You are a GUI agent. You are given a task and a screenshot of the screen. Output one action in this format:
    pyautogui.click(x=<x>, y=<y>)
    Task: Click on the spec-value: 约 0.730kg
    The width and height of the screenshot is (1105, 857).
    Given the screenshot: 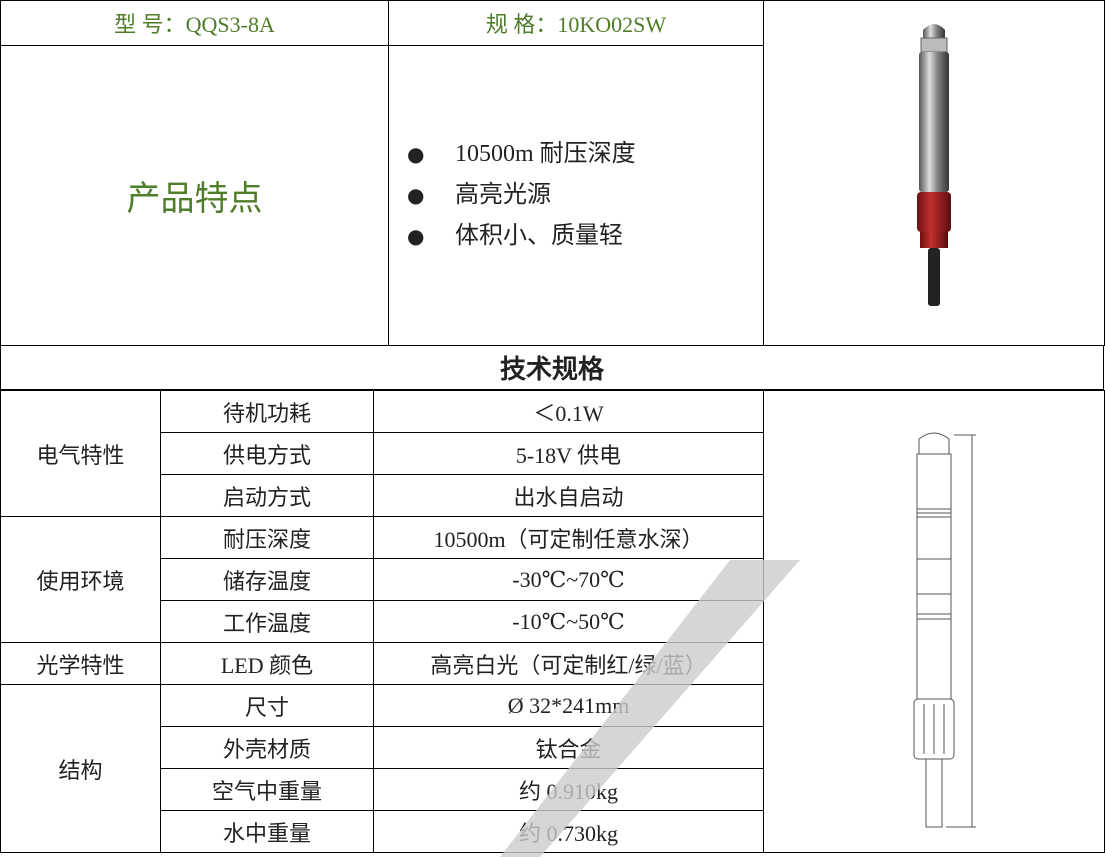 What is the action you would take?
    pyautogui.click(x=568, y=831)
    